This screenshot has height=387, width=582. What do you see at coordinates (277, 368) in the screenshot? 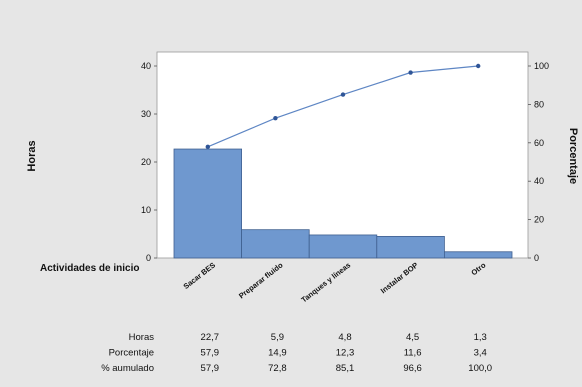
I see `table-cell-3-2: 72,8` at bounding box center [277, 368].